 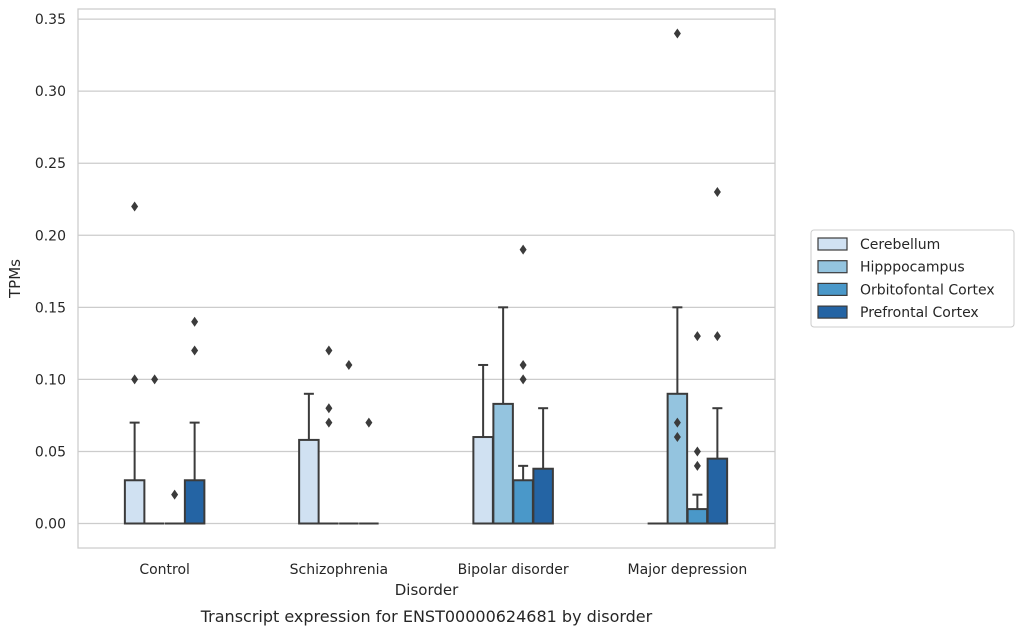 What do you see at coordinates (912, 268) in the screenshot?
I see `legend-label: Hipppocampus` at bounding box center [912, 268].